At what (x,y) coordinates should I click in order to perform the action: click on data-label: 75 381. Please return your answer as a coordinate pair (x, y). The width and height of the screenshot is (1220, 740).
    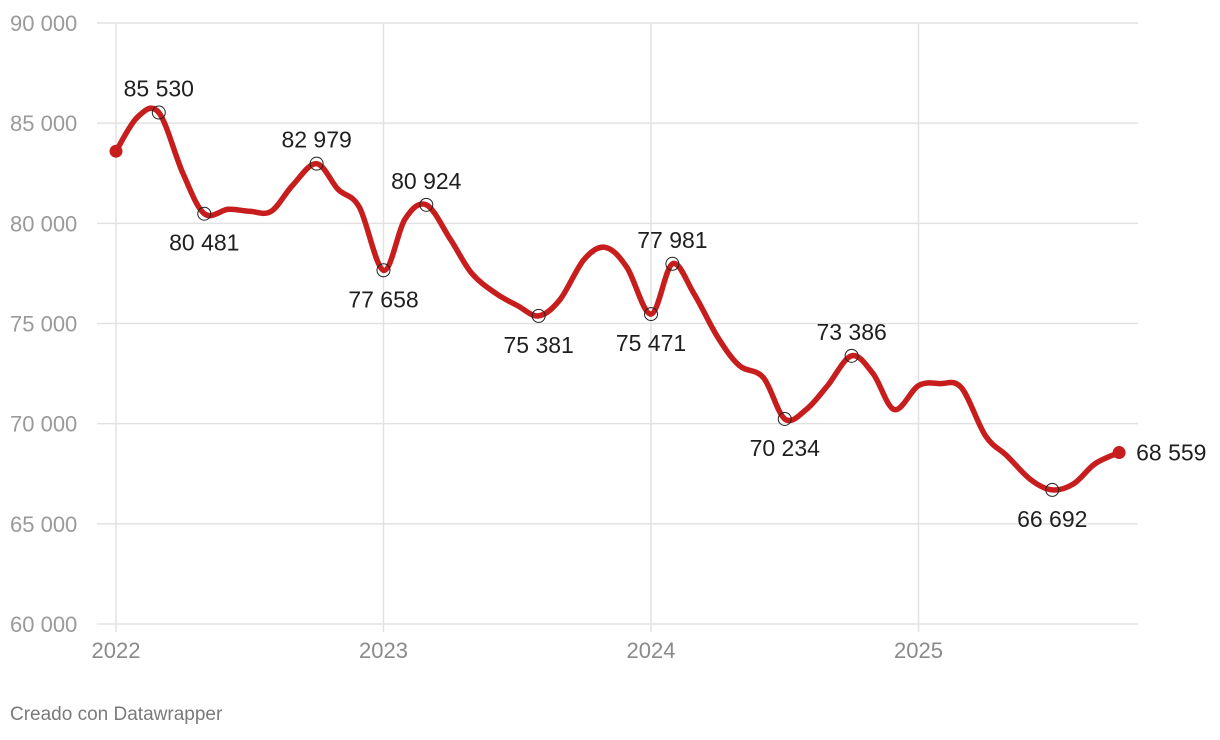
    Looking at the image, I should click on (538, 345).